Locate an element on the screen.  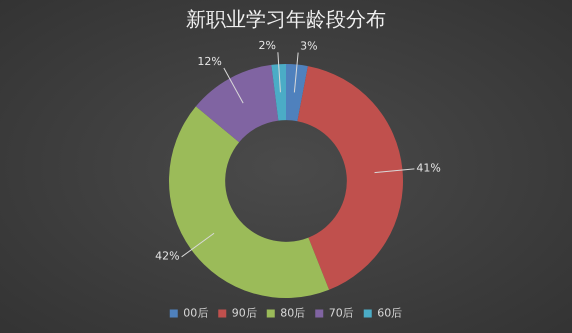
legend-label: 60后 is located at coordinates (389, 313).